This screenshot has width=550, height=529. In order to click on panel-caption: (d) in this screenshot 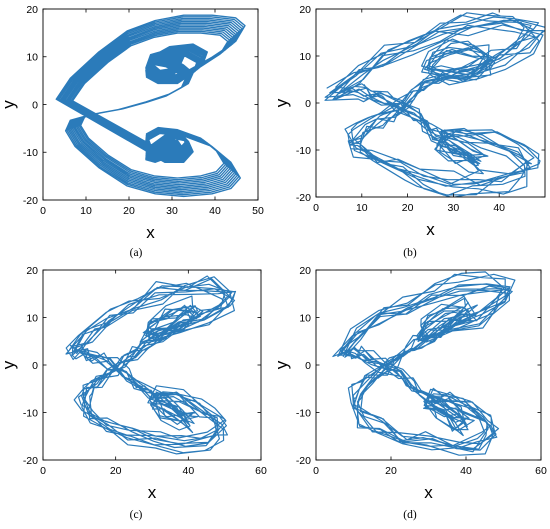, I will do `click(410, 515)`.